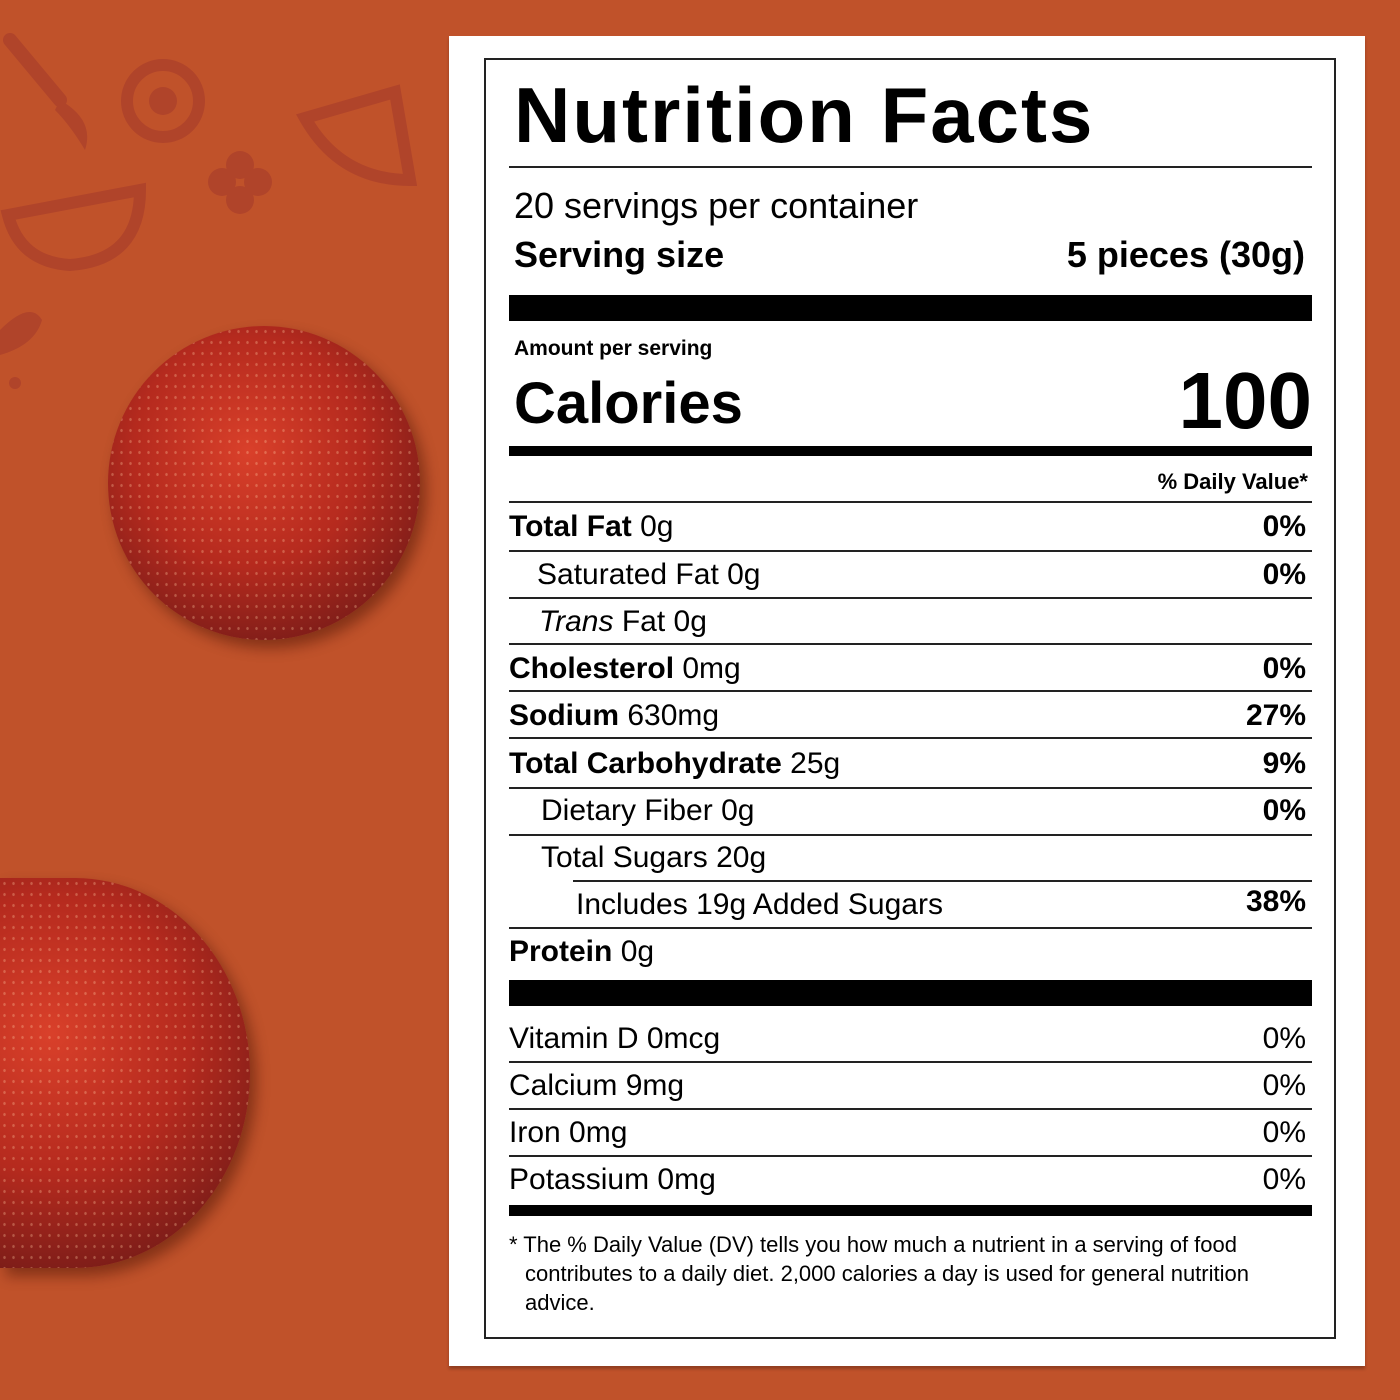 This screenshot has width=1400, height=1400. I want to click on nutrient-name: Protein, so click(561, 951).